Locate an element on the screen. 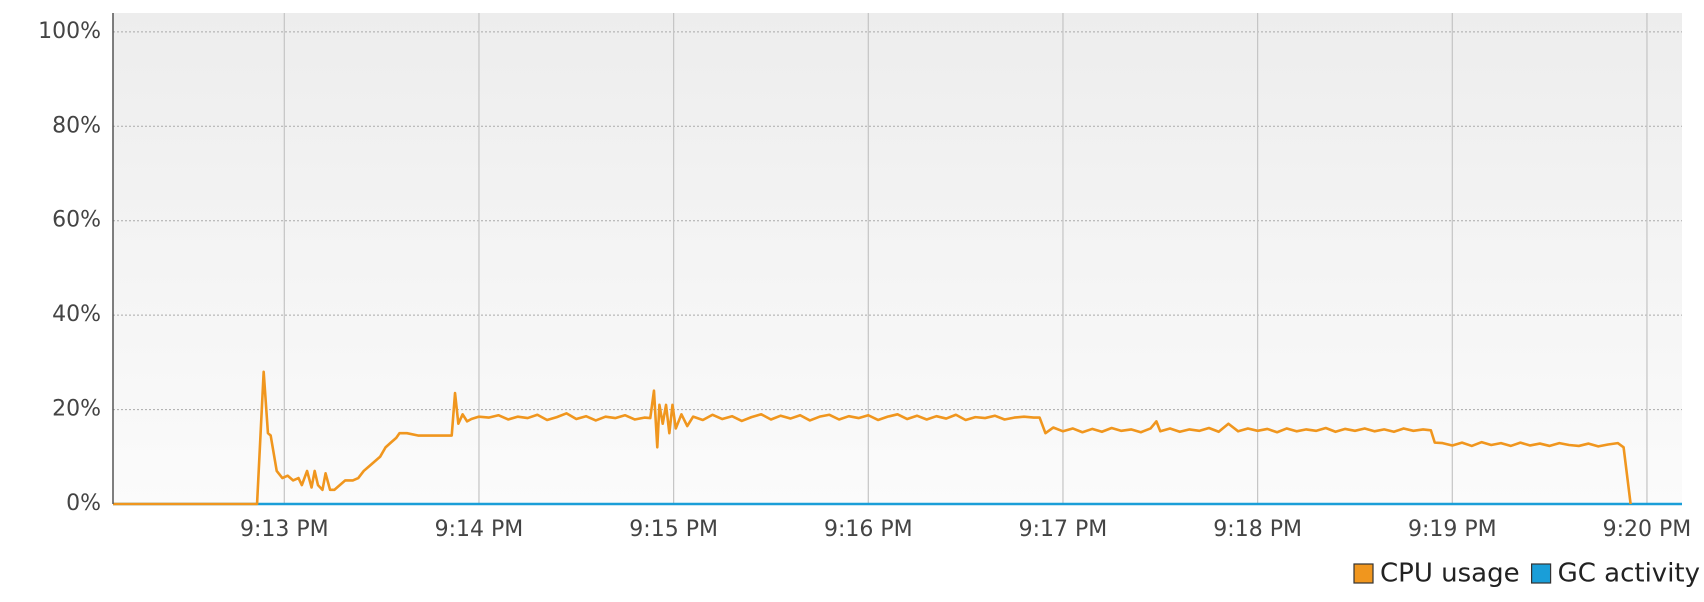  x-tick-label: 9:15 PM is located at coordinates (673, 529).